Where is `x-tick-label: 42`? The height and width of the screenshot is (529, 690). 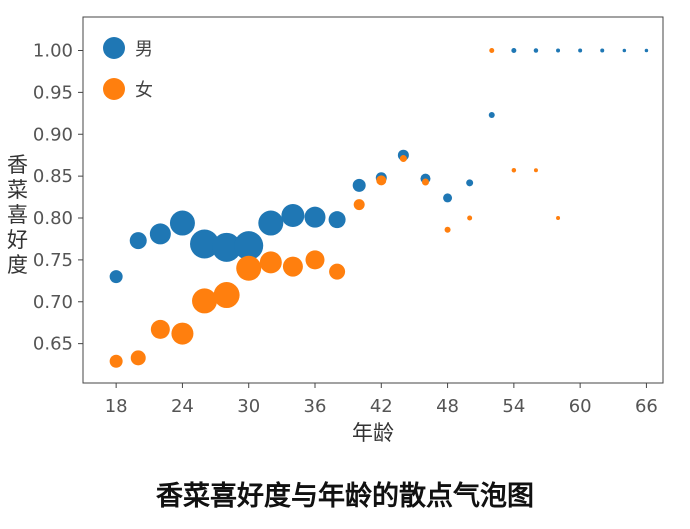 x-tick-label: 42 is located at coordinates (381, 406).